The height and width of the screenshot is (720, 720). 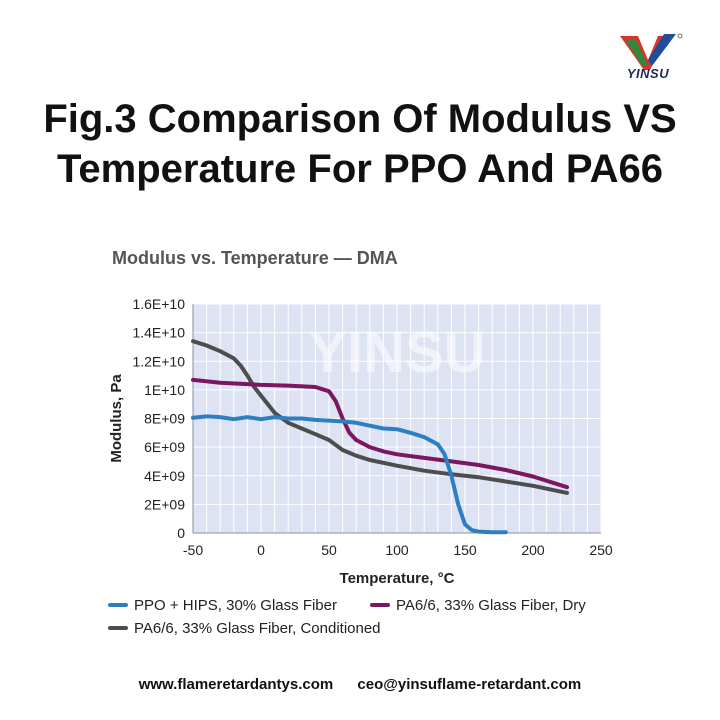 What do you see at coordinates (164, 390) in the screenshot?
I see `y-tick-label: 1E+10` at bounding box center [164, 390].